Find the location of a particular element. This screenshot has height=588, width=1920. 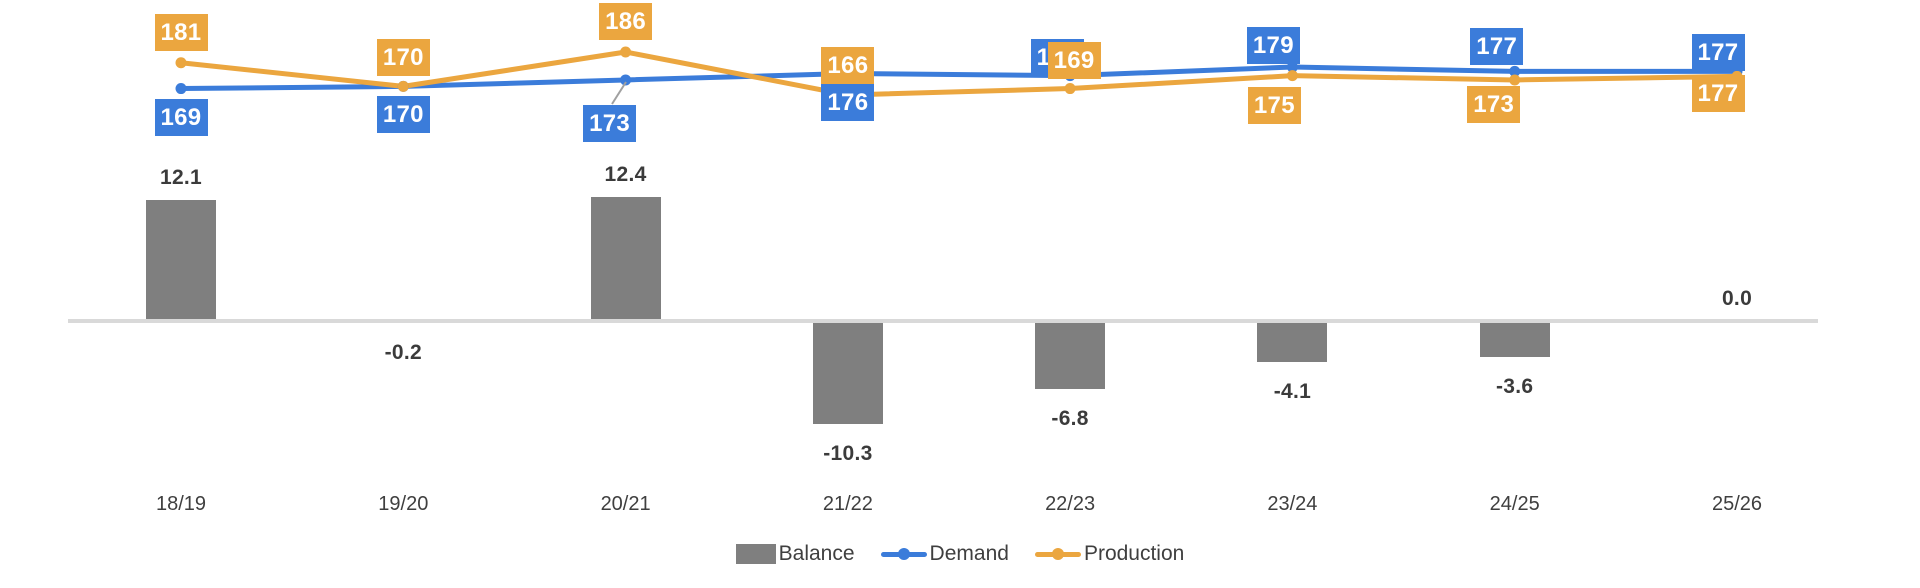

demand-line-icon is located at coordinates (903, 554).